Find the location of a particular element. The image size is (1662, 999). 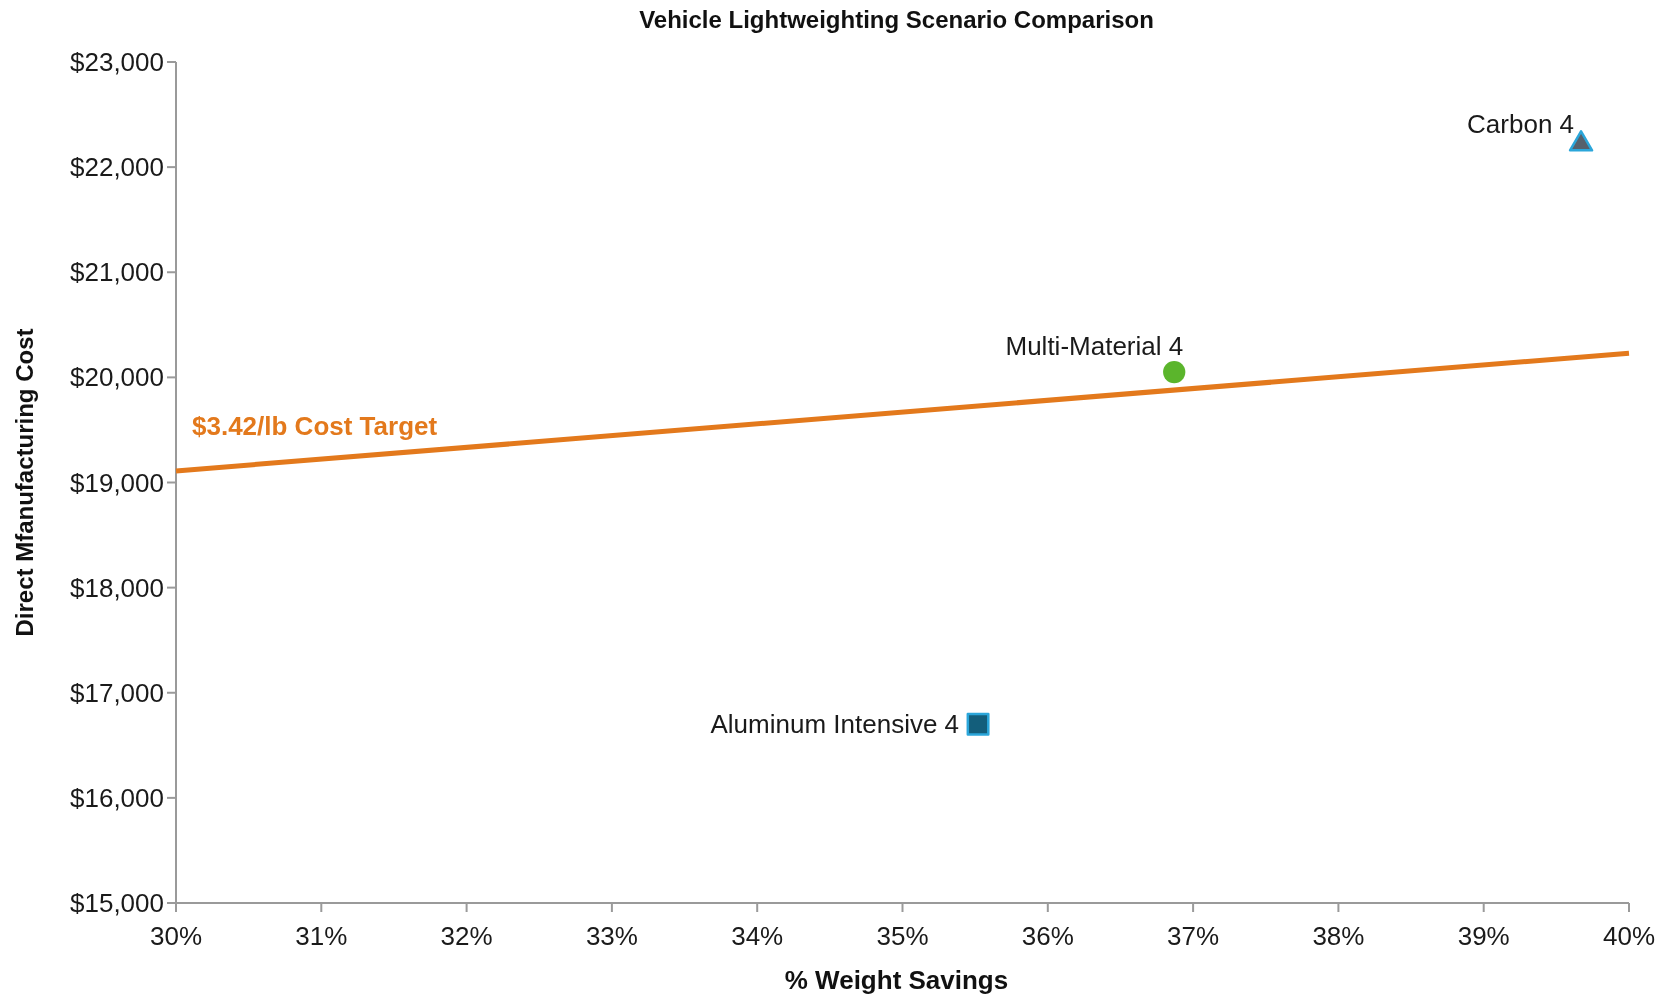

x-tick-label: 30% is located at coordinates (176, 936).